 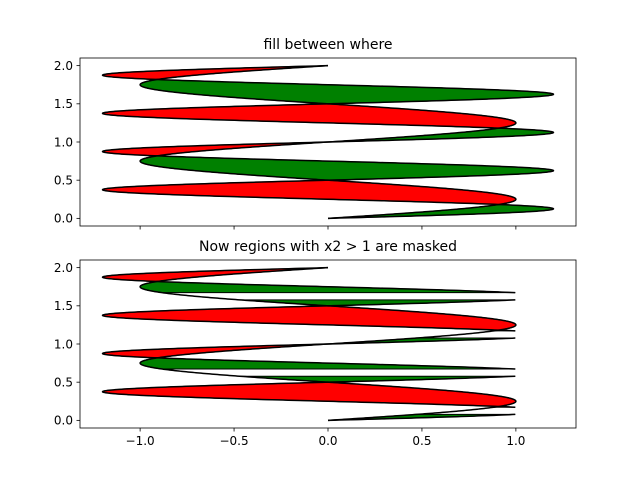 What do you see at coordinates (327, 45) in the screenshot?
I see `subplot-top-title: fill between where` at bounding box center [327, 45].